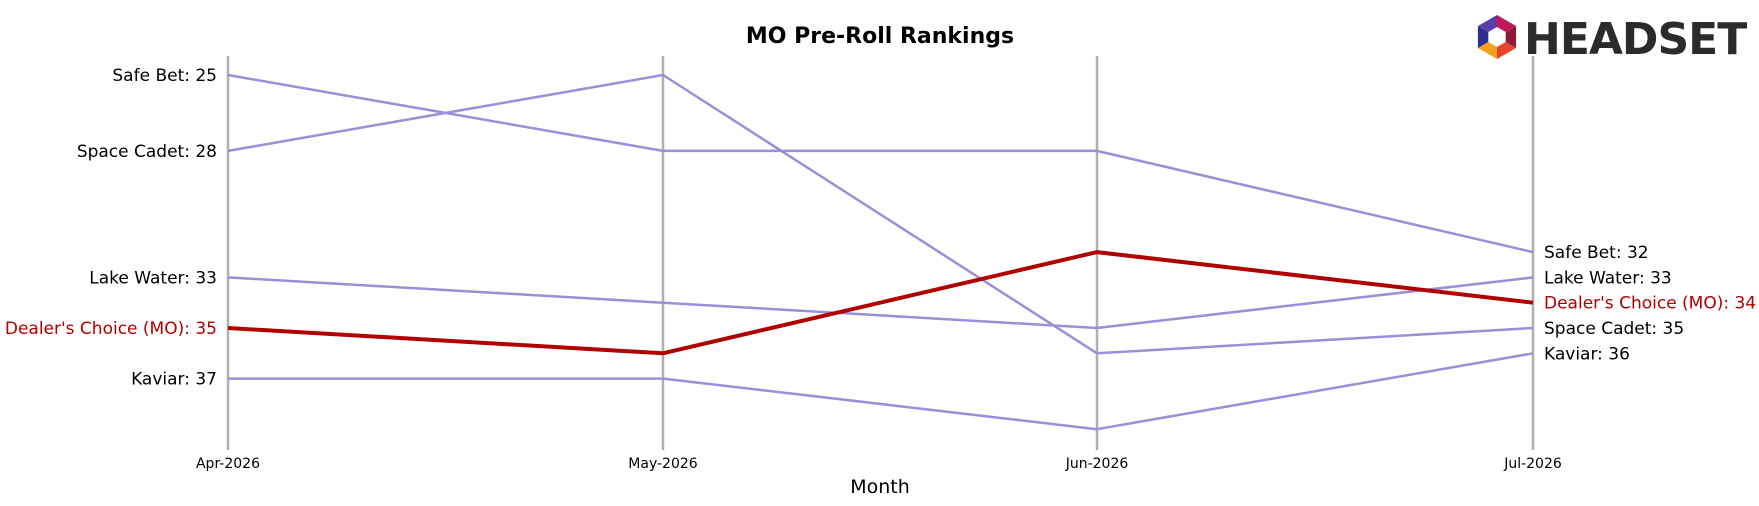 The height and width of the screenshot is (506, 1759). What do you see at coordinates (1608, 278) in the screenshot?
I see `end-label: Lake Water: 33` at bounding box center [1608, 278].